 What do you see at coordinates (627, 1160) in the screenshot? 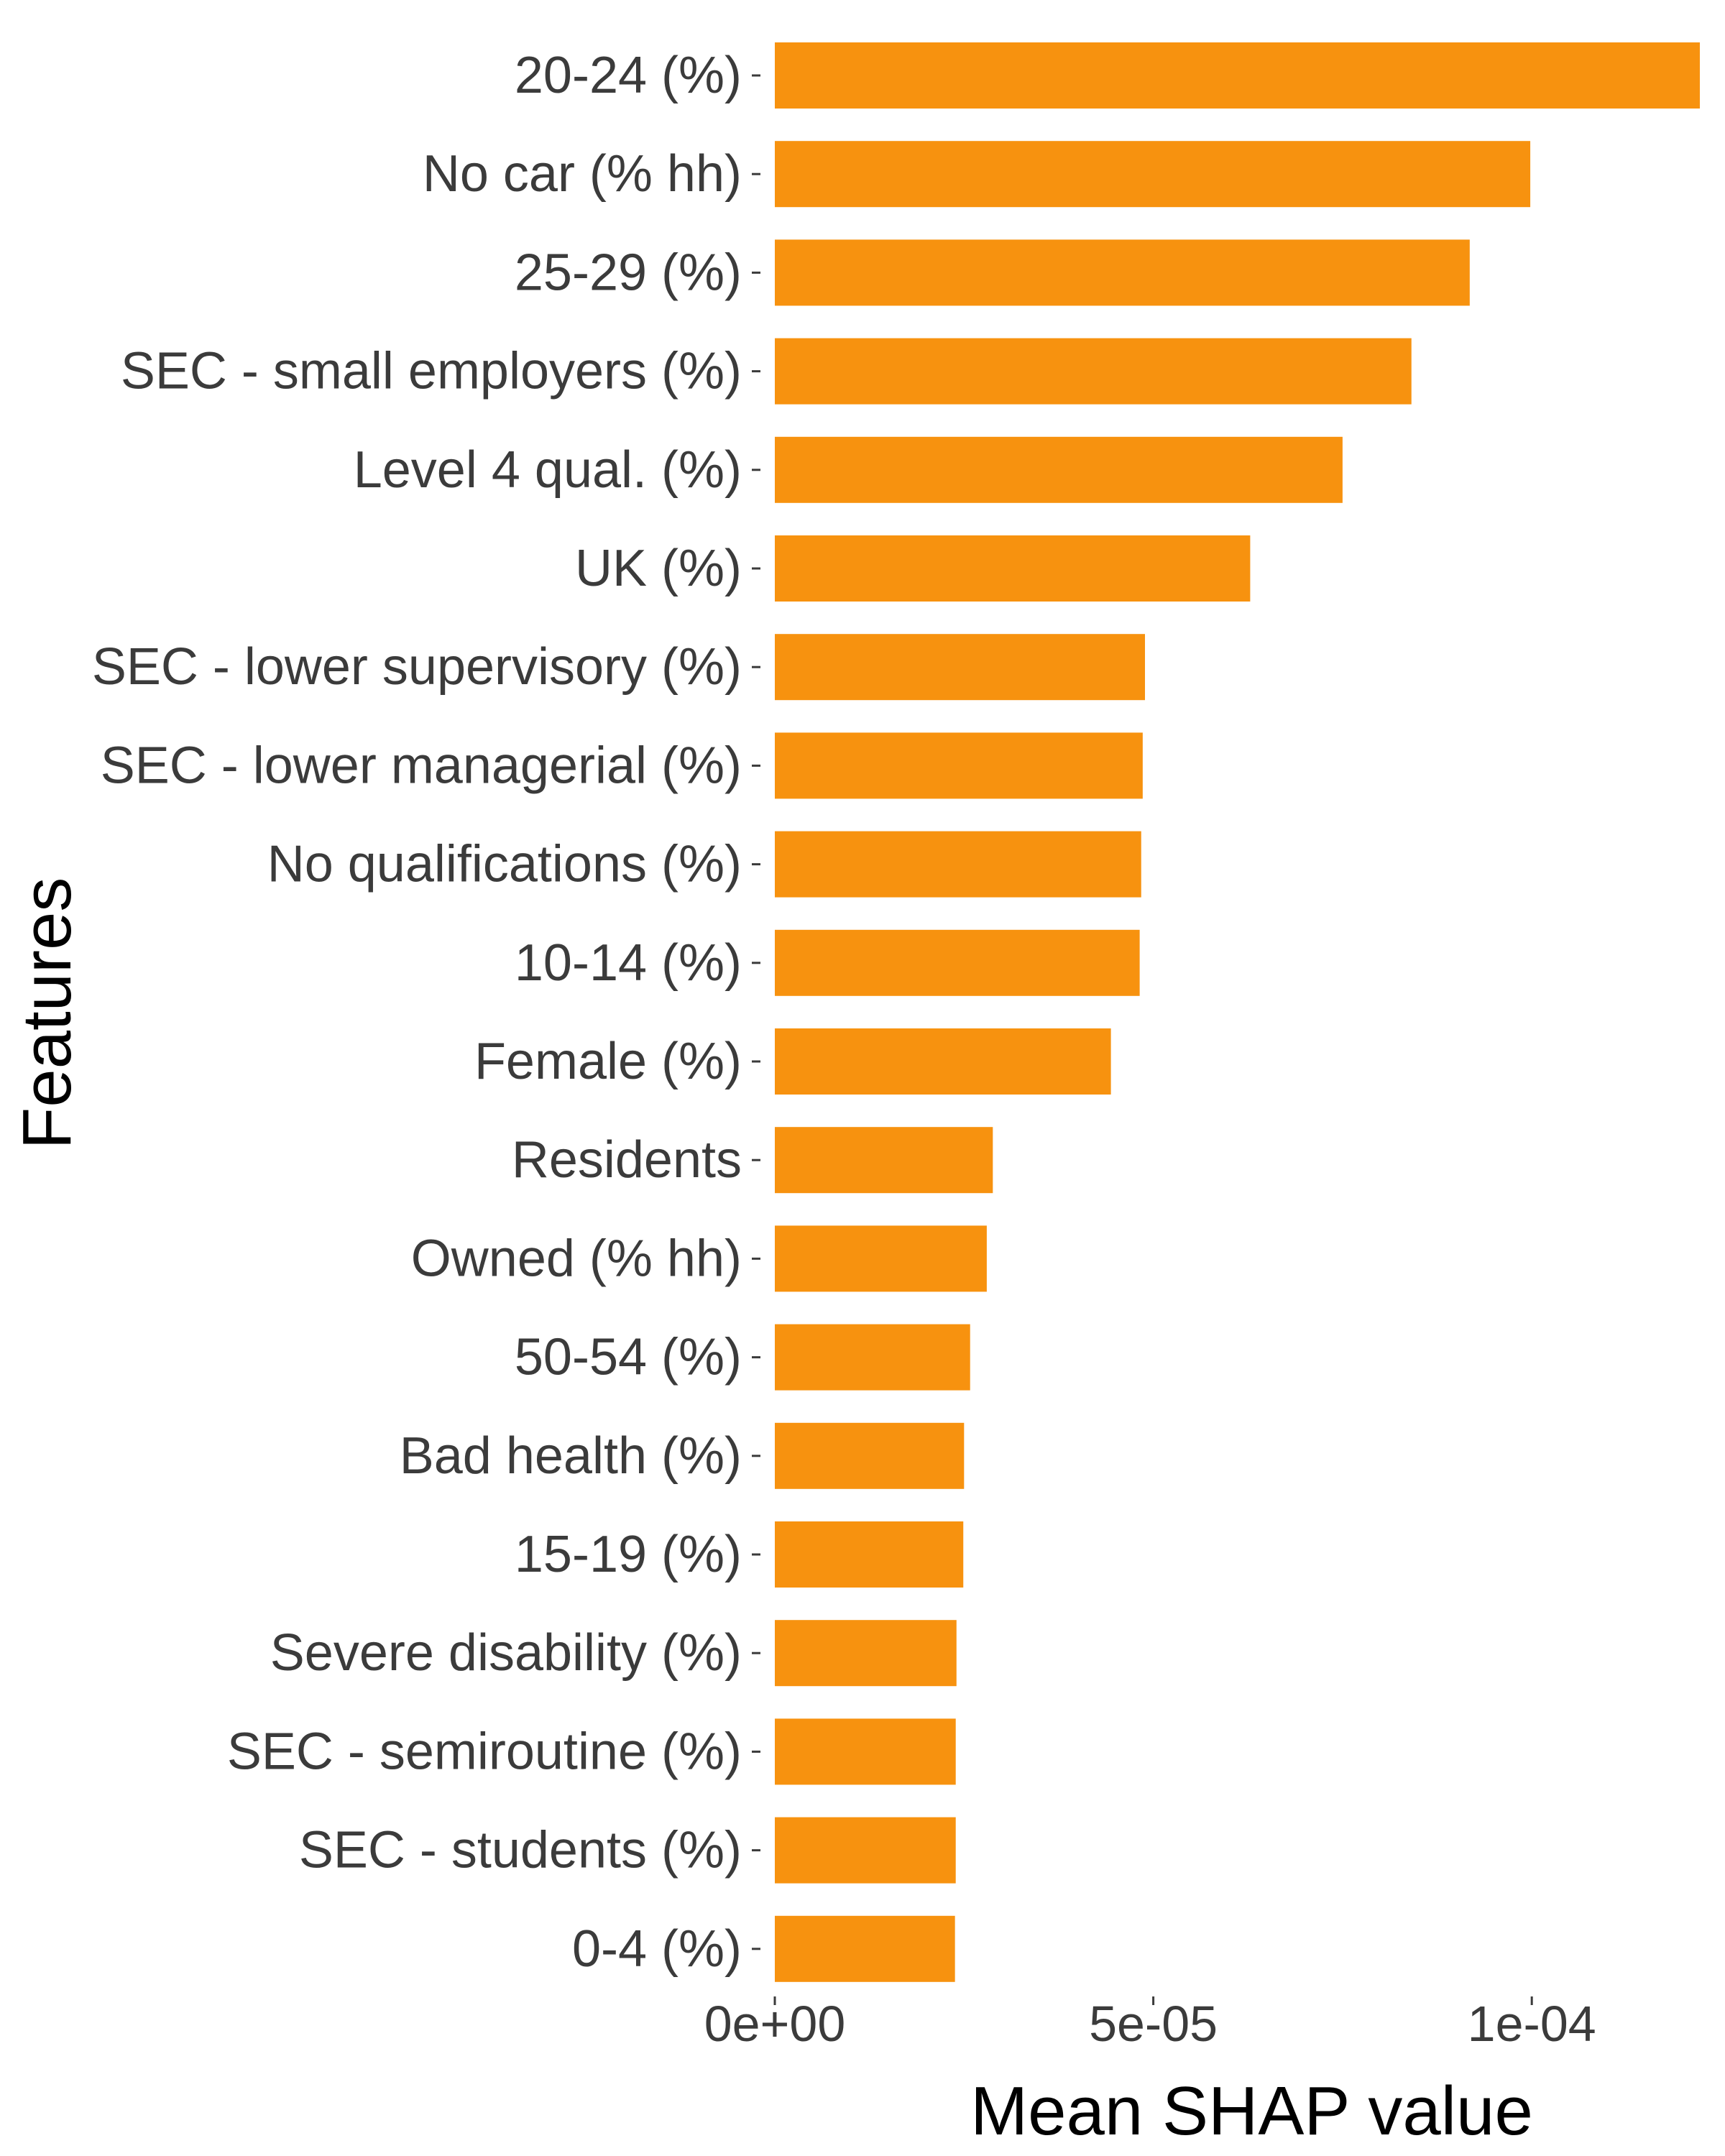
I see `y-tick-label: Residents` at bounding box center [627, 1160].